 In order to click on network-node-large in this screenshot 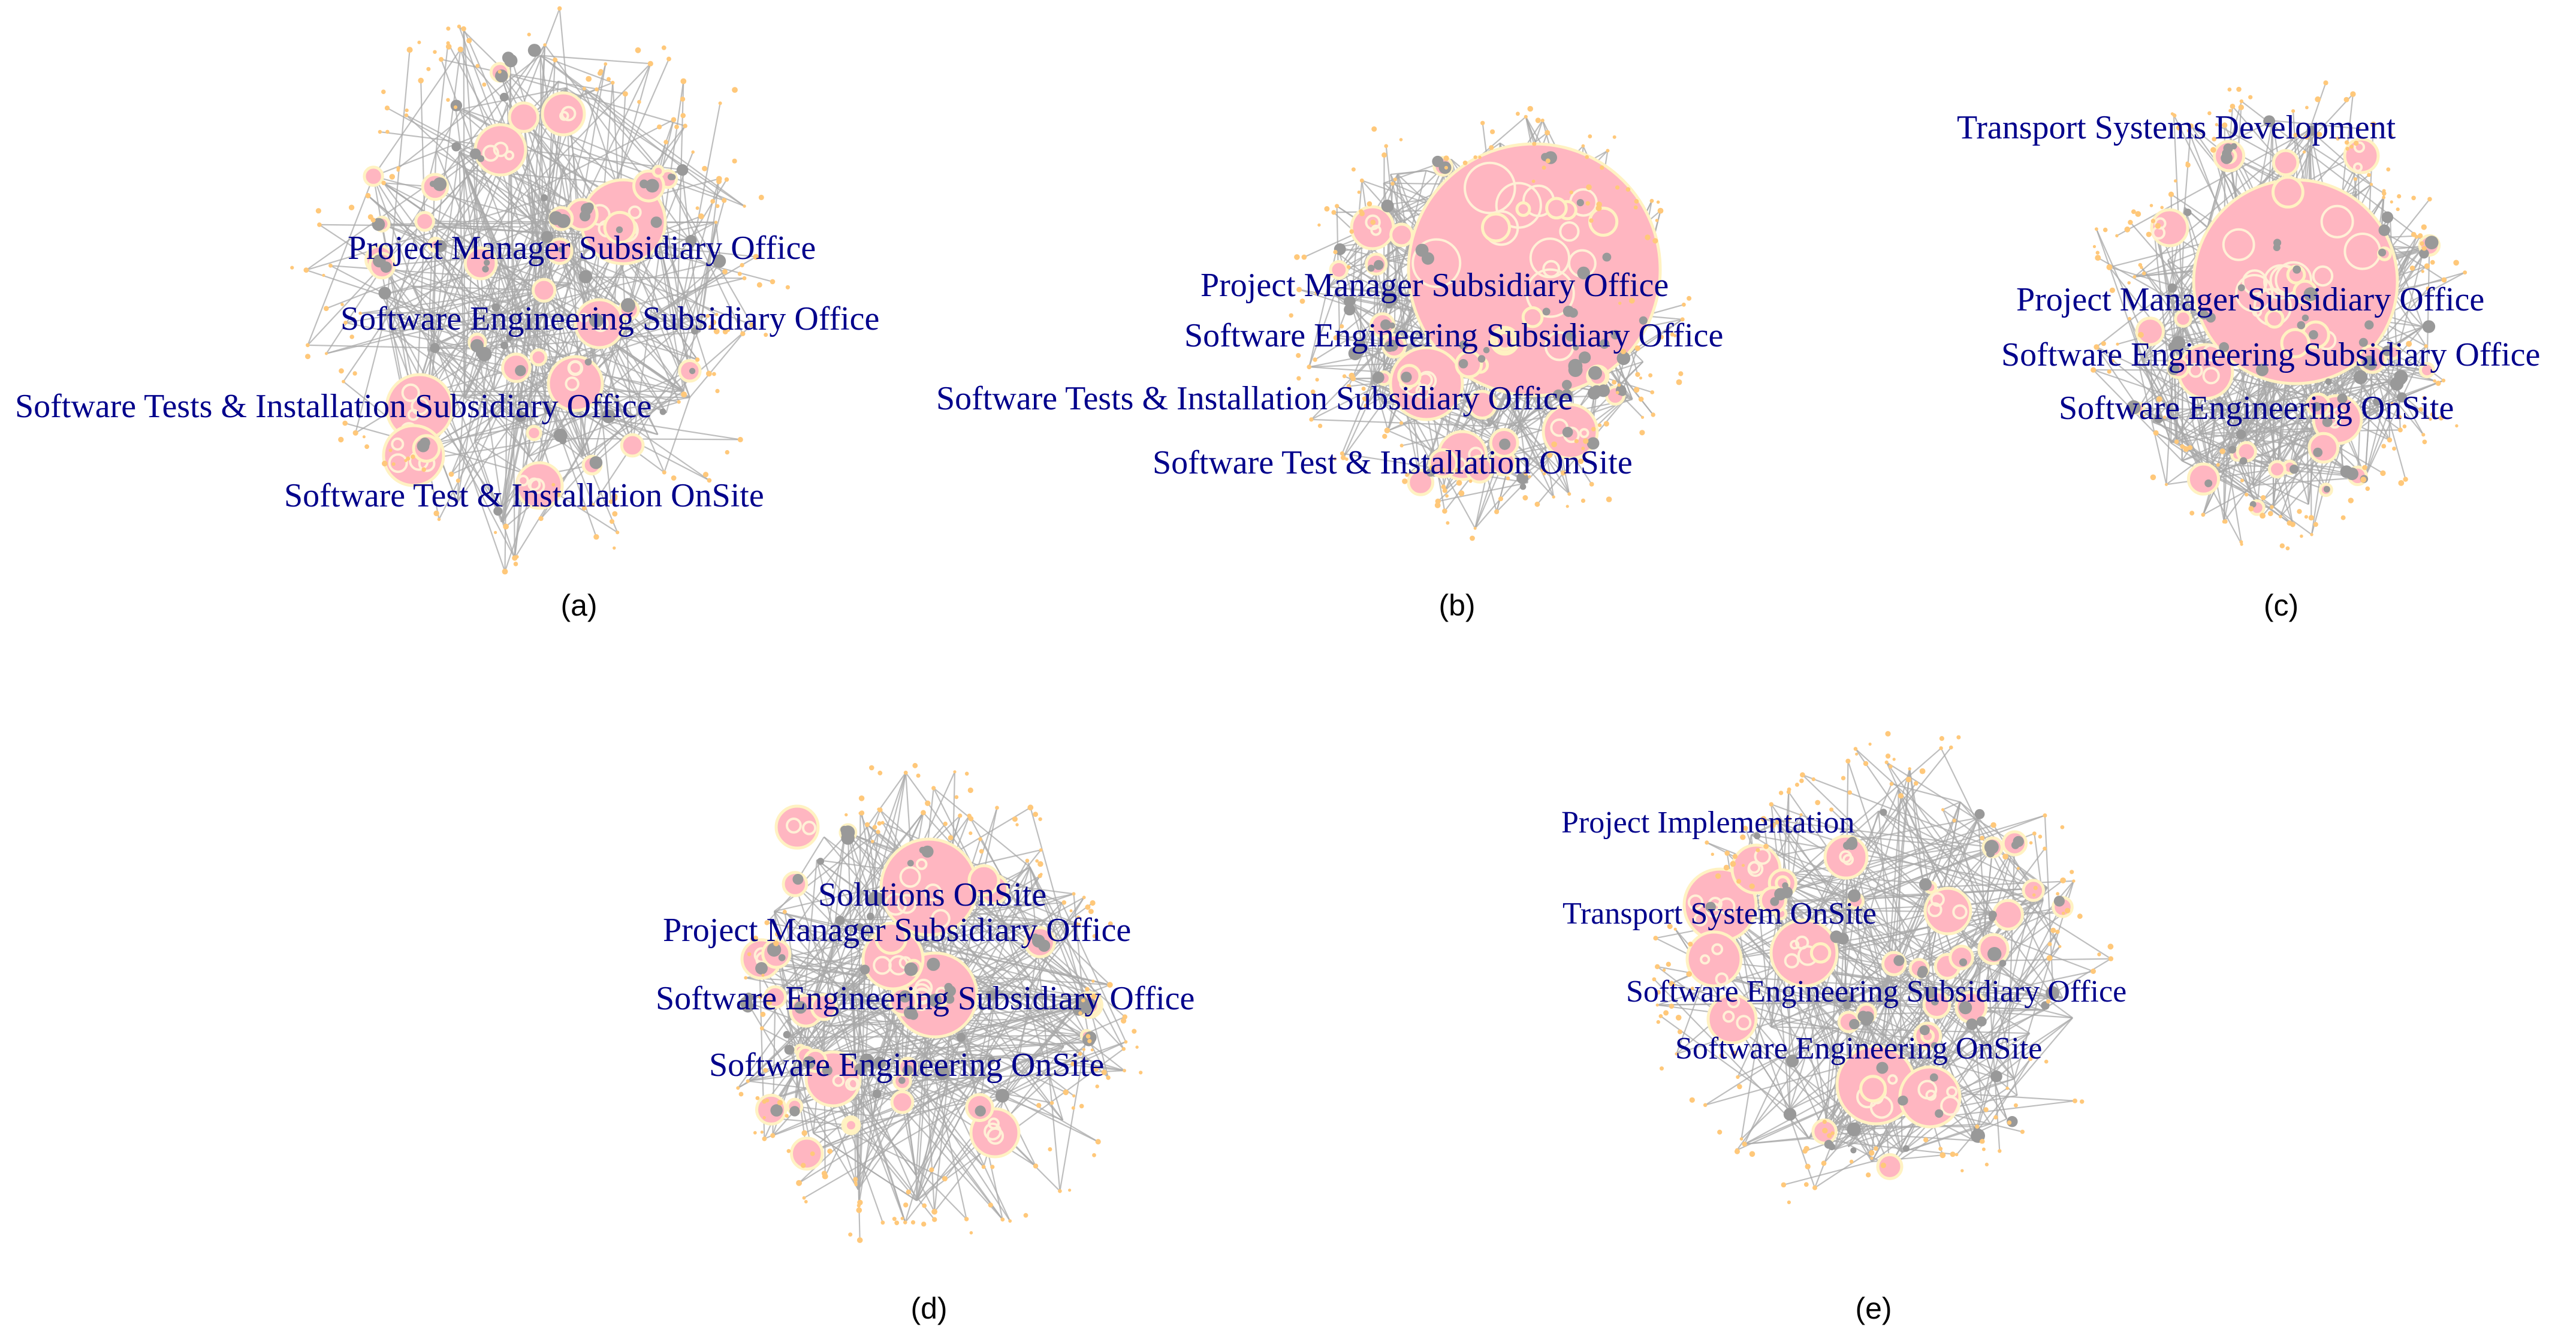, I will do `click(1947, 911)`.